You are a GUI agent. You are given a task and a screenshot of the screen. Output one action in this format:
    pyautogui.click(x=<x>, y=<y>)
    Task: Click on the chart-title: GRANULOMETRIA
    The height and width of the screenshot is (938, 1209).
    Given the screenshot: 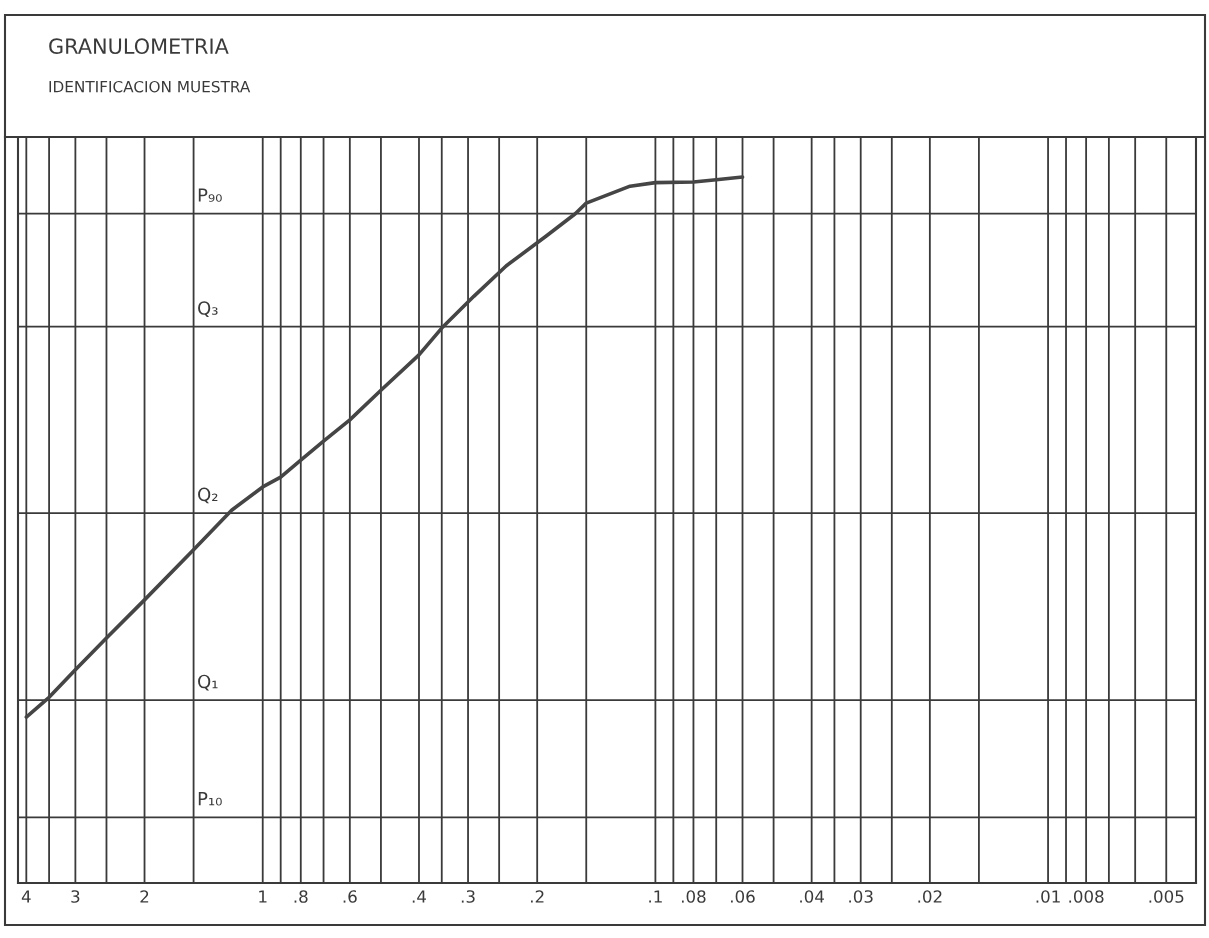 What is the action you would take?
    pyautogui.click(x=139, y=46)
    